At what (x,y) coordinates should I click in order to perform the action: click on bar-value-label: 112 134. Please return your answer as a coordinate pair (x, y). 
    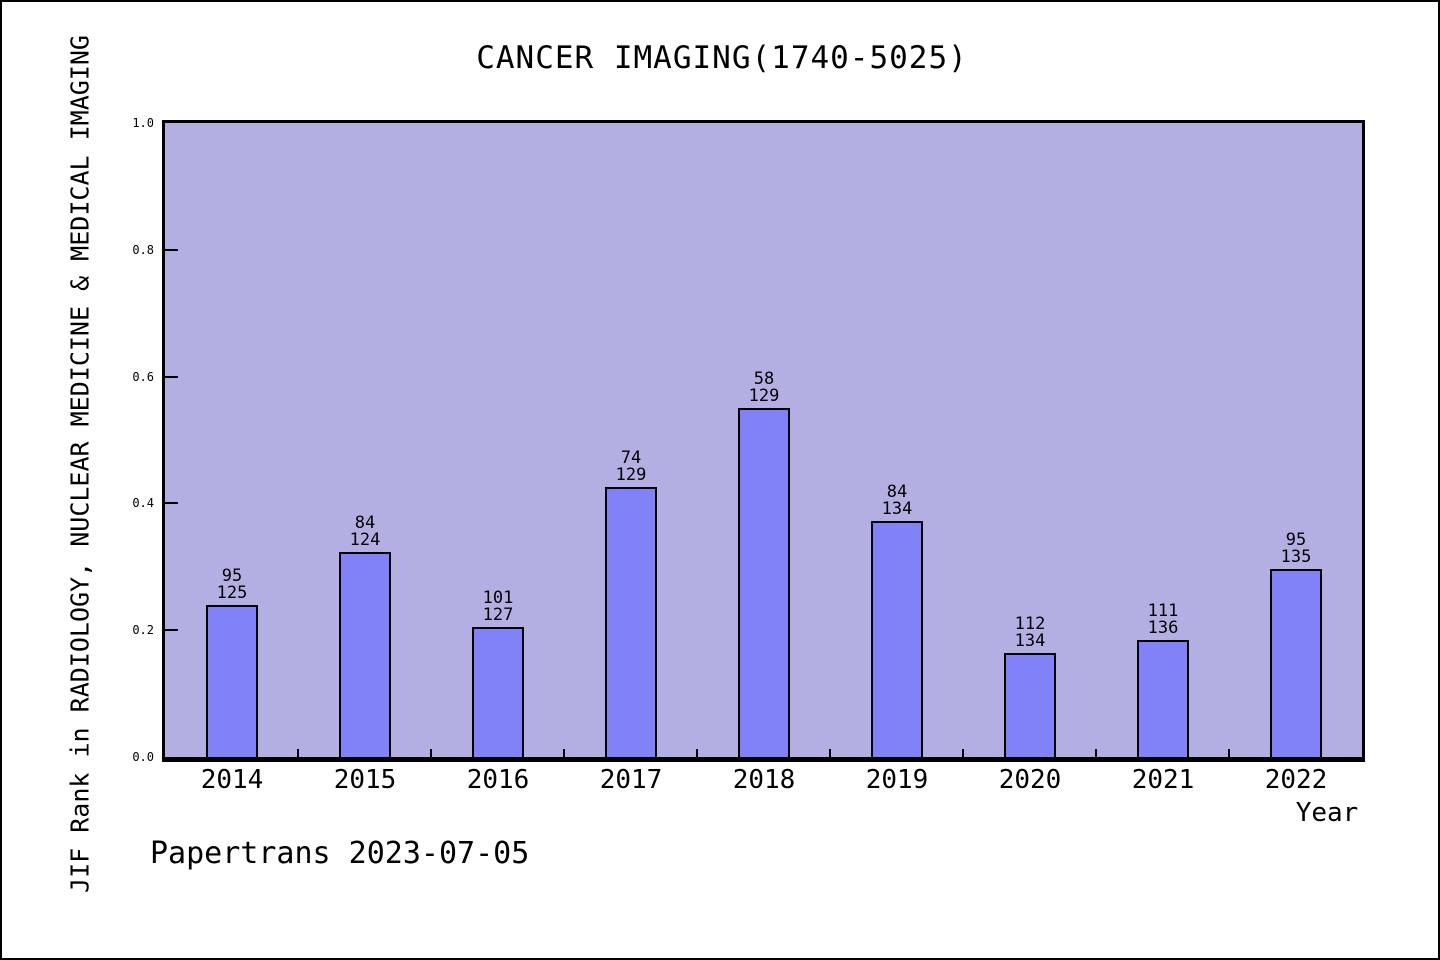
    Looking at the image, I should click on (1030, 632).